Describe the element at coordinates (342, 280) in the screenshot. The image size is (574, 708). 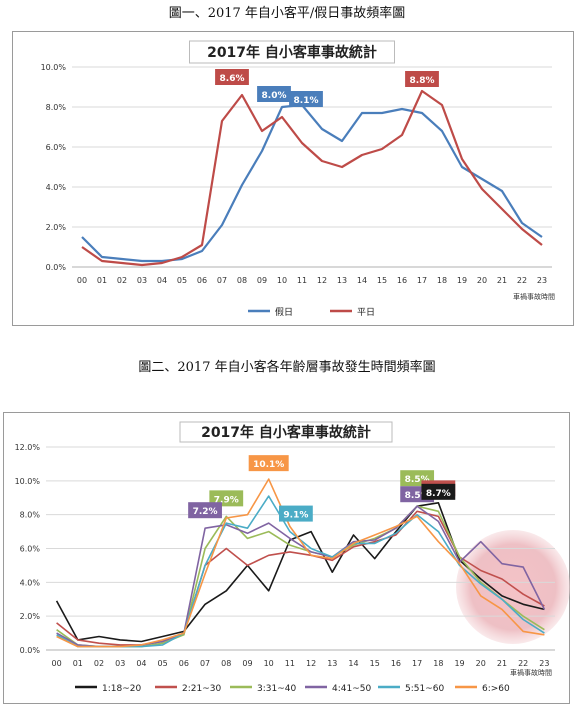
I see `chart-1-x-tick-label: 13` at that location.